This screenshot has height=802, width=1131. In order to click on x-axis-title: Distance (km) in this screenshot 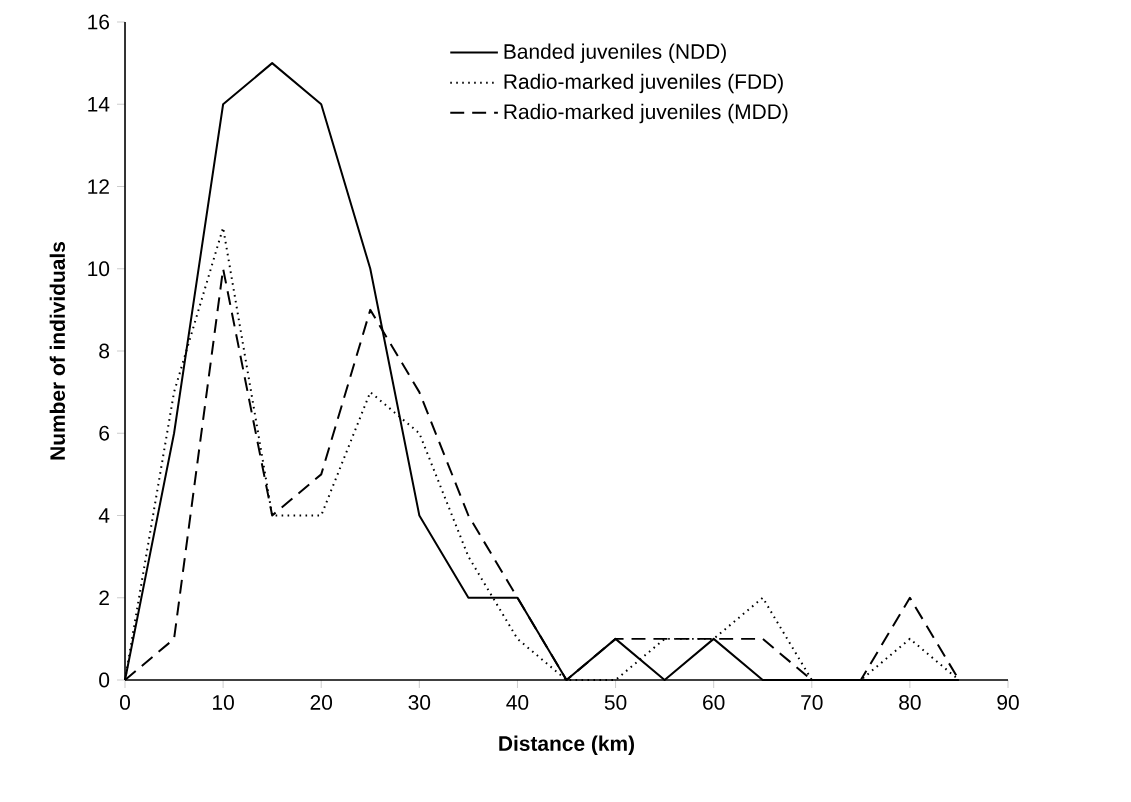, I will do `click(567, 745)`.